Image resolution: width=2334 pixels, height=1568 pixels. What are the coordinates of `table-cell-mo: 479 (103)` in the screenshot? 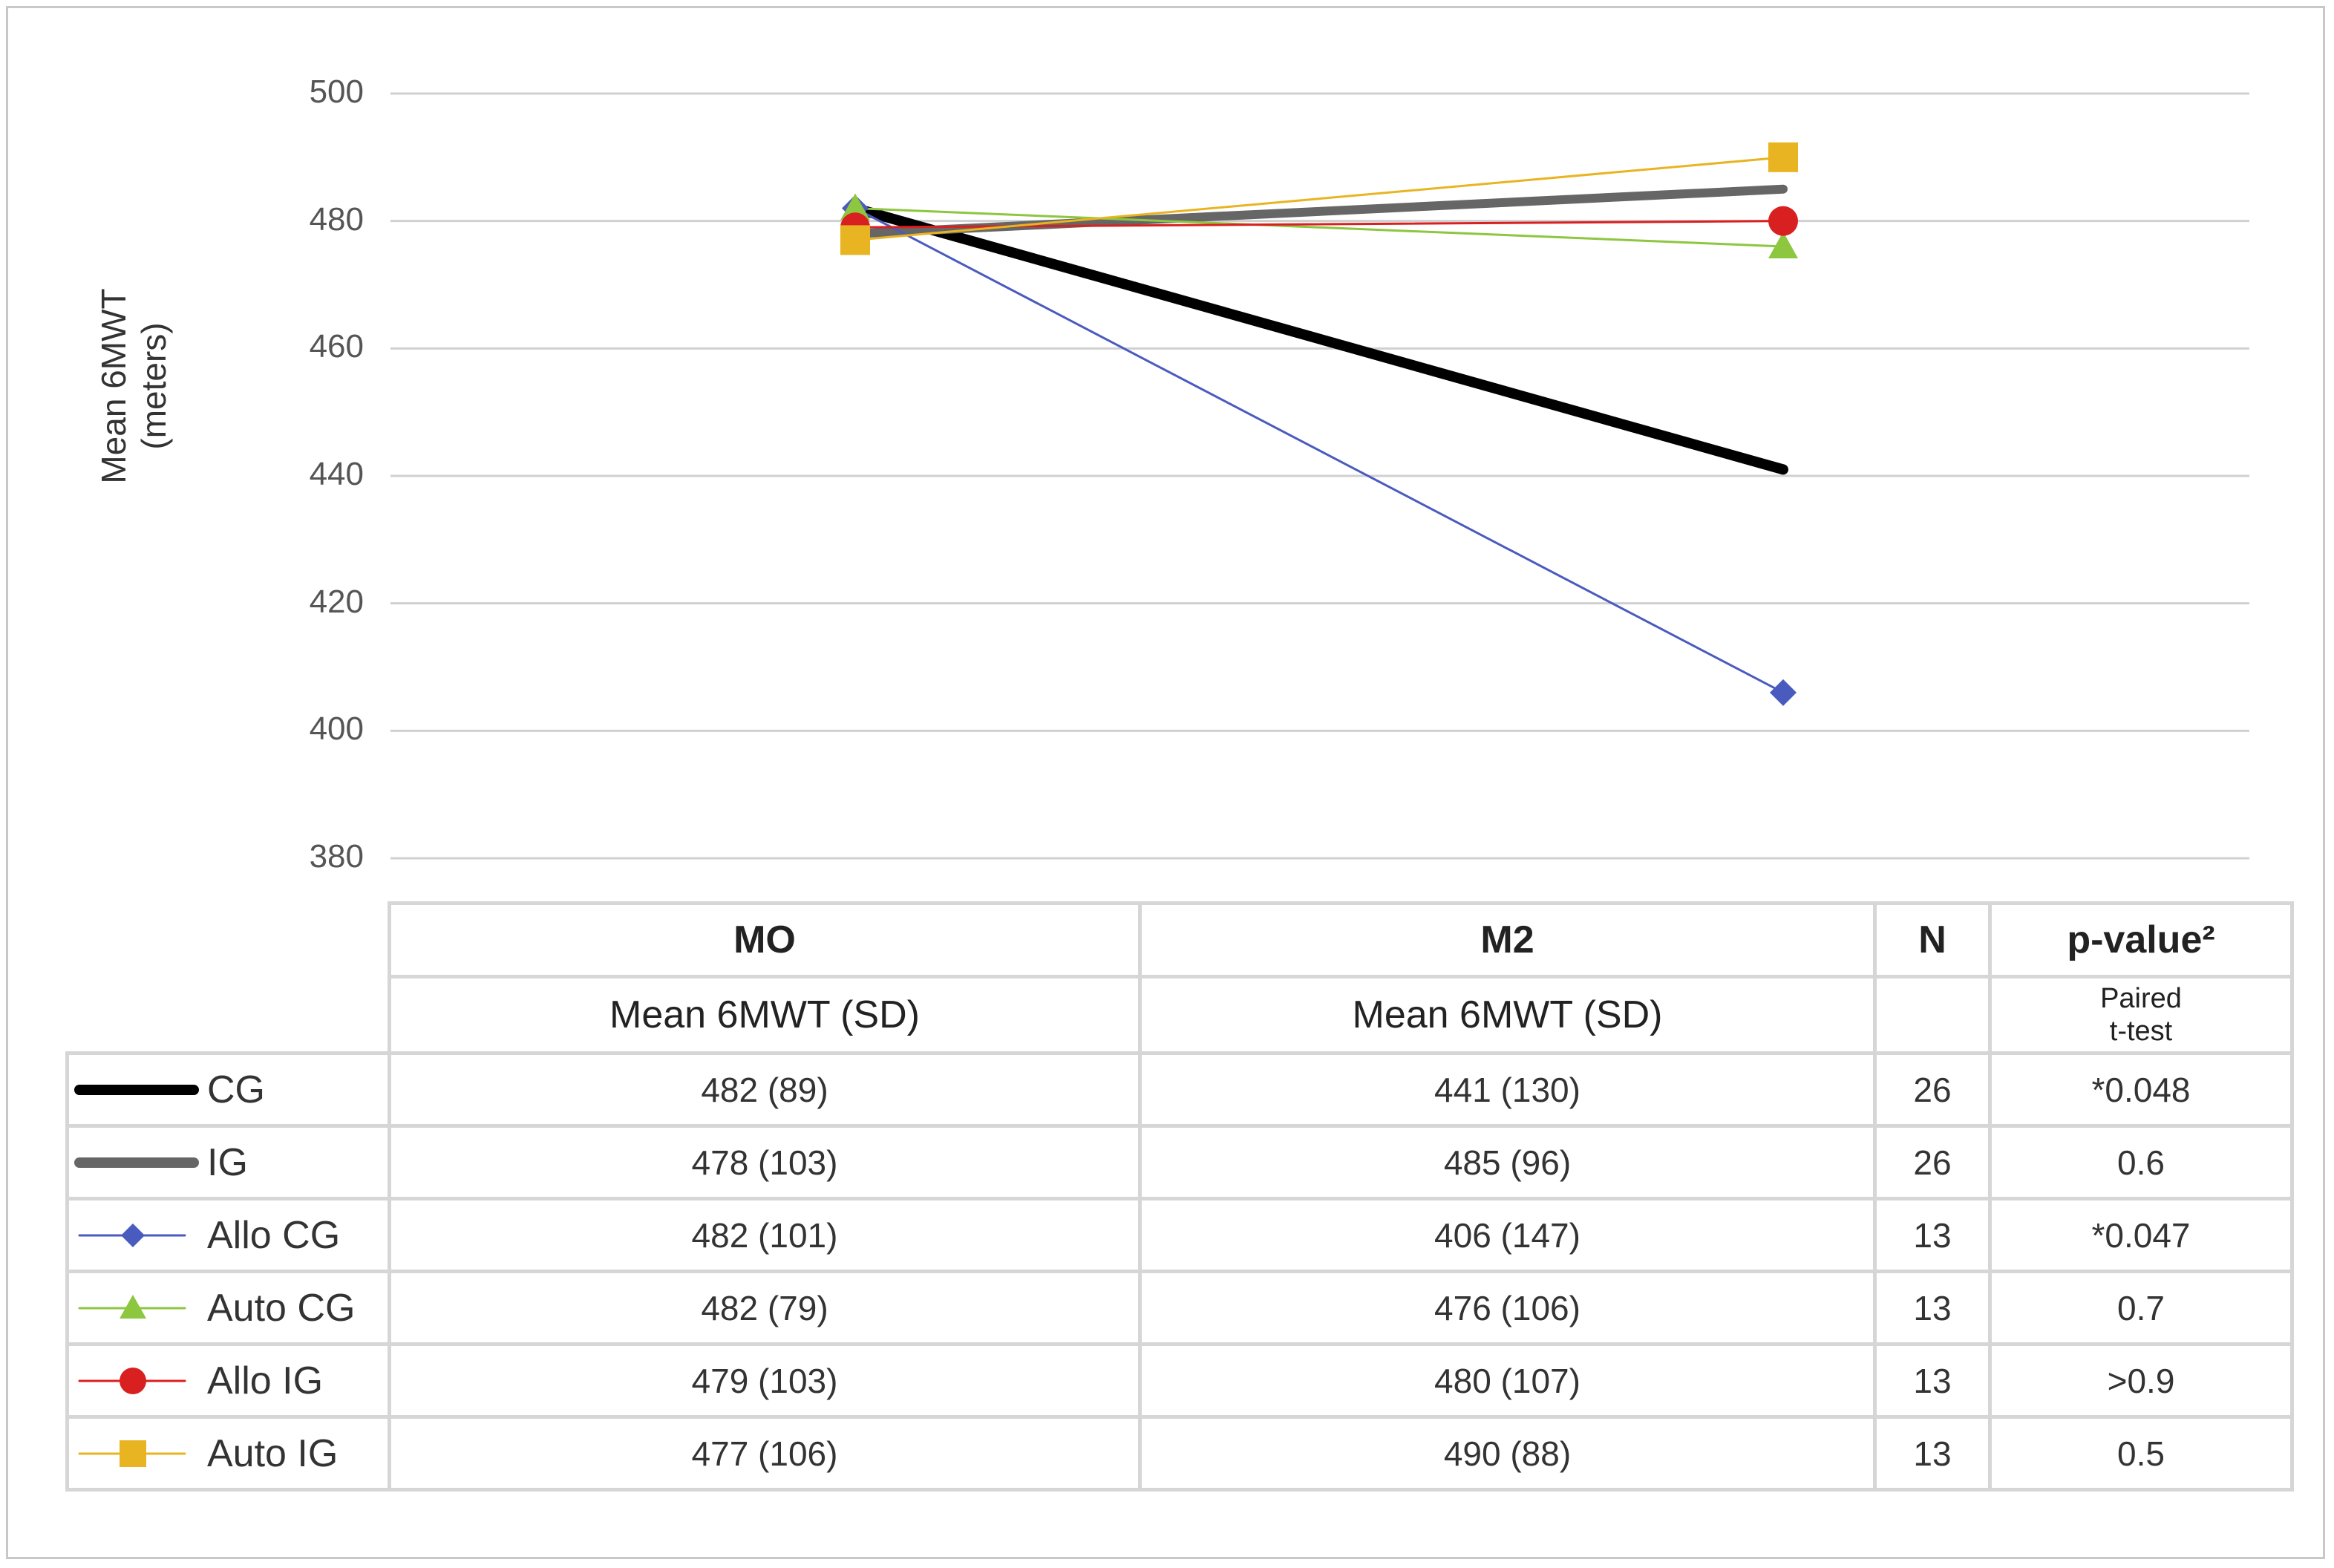 It's located at (765, 1380).